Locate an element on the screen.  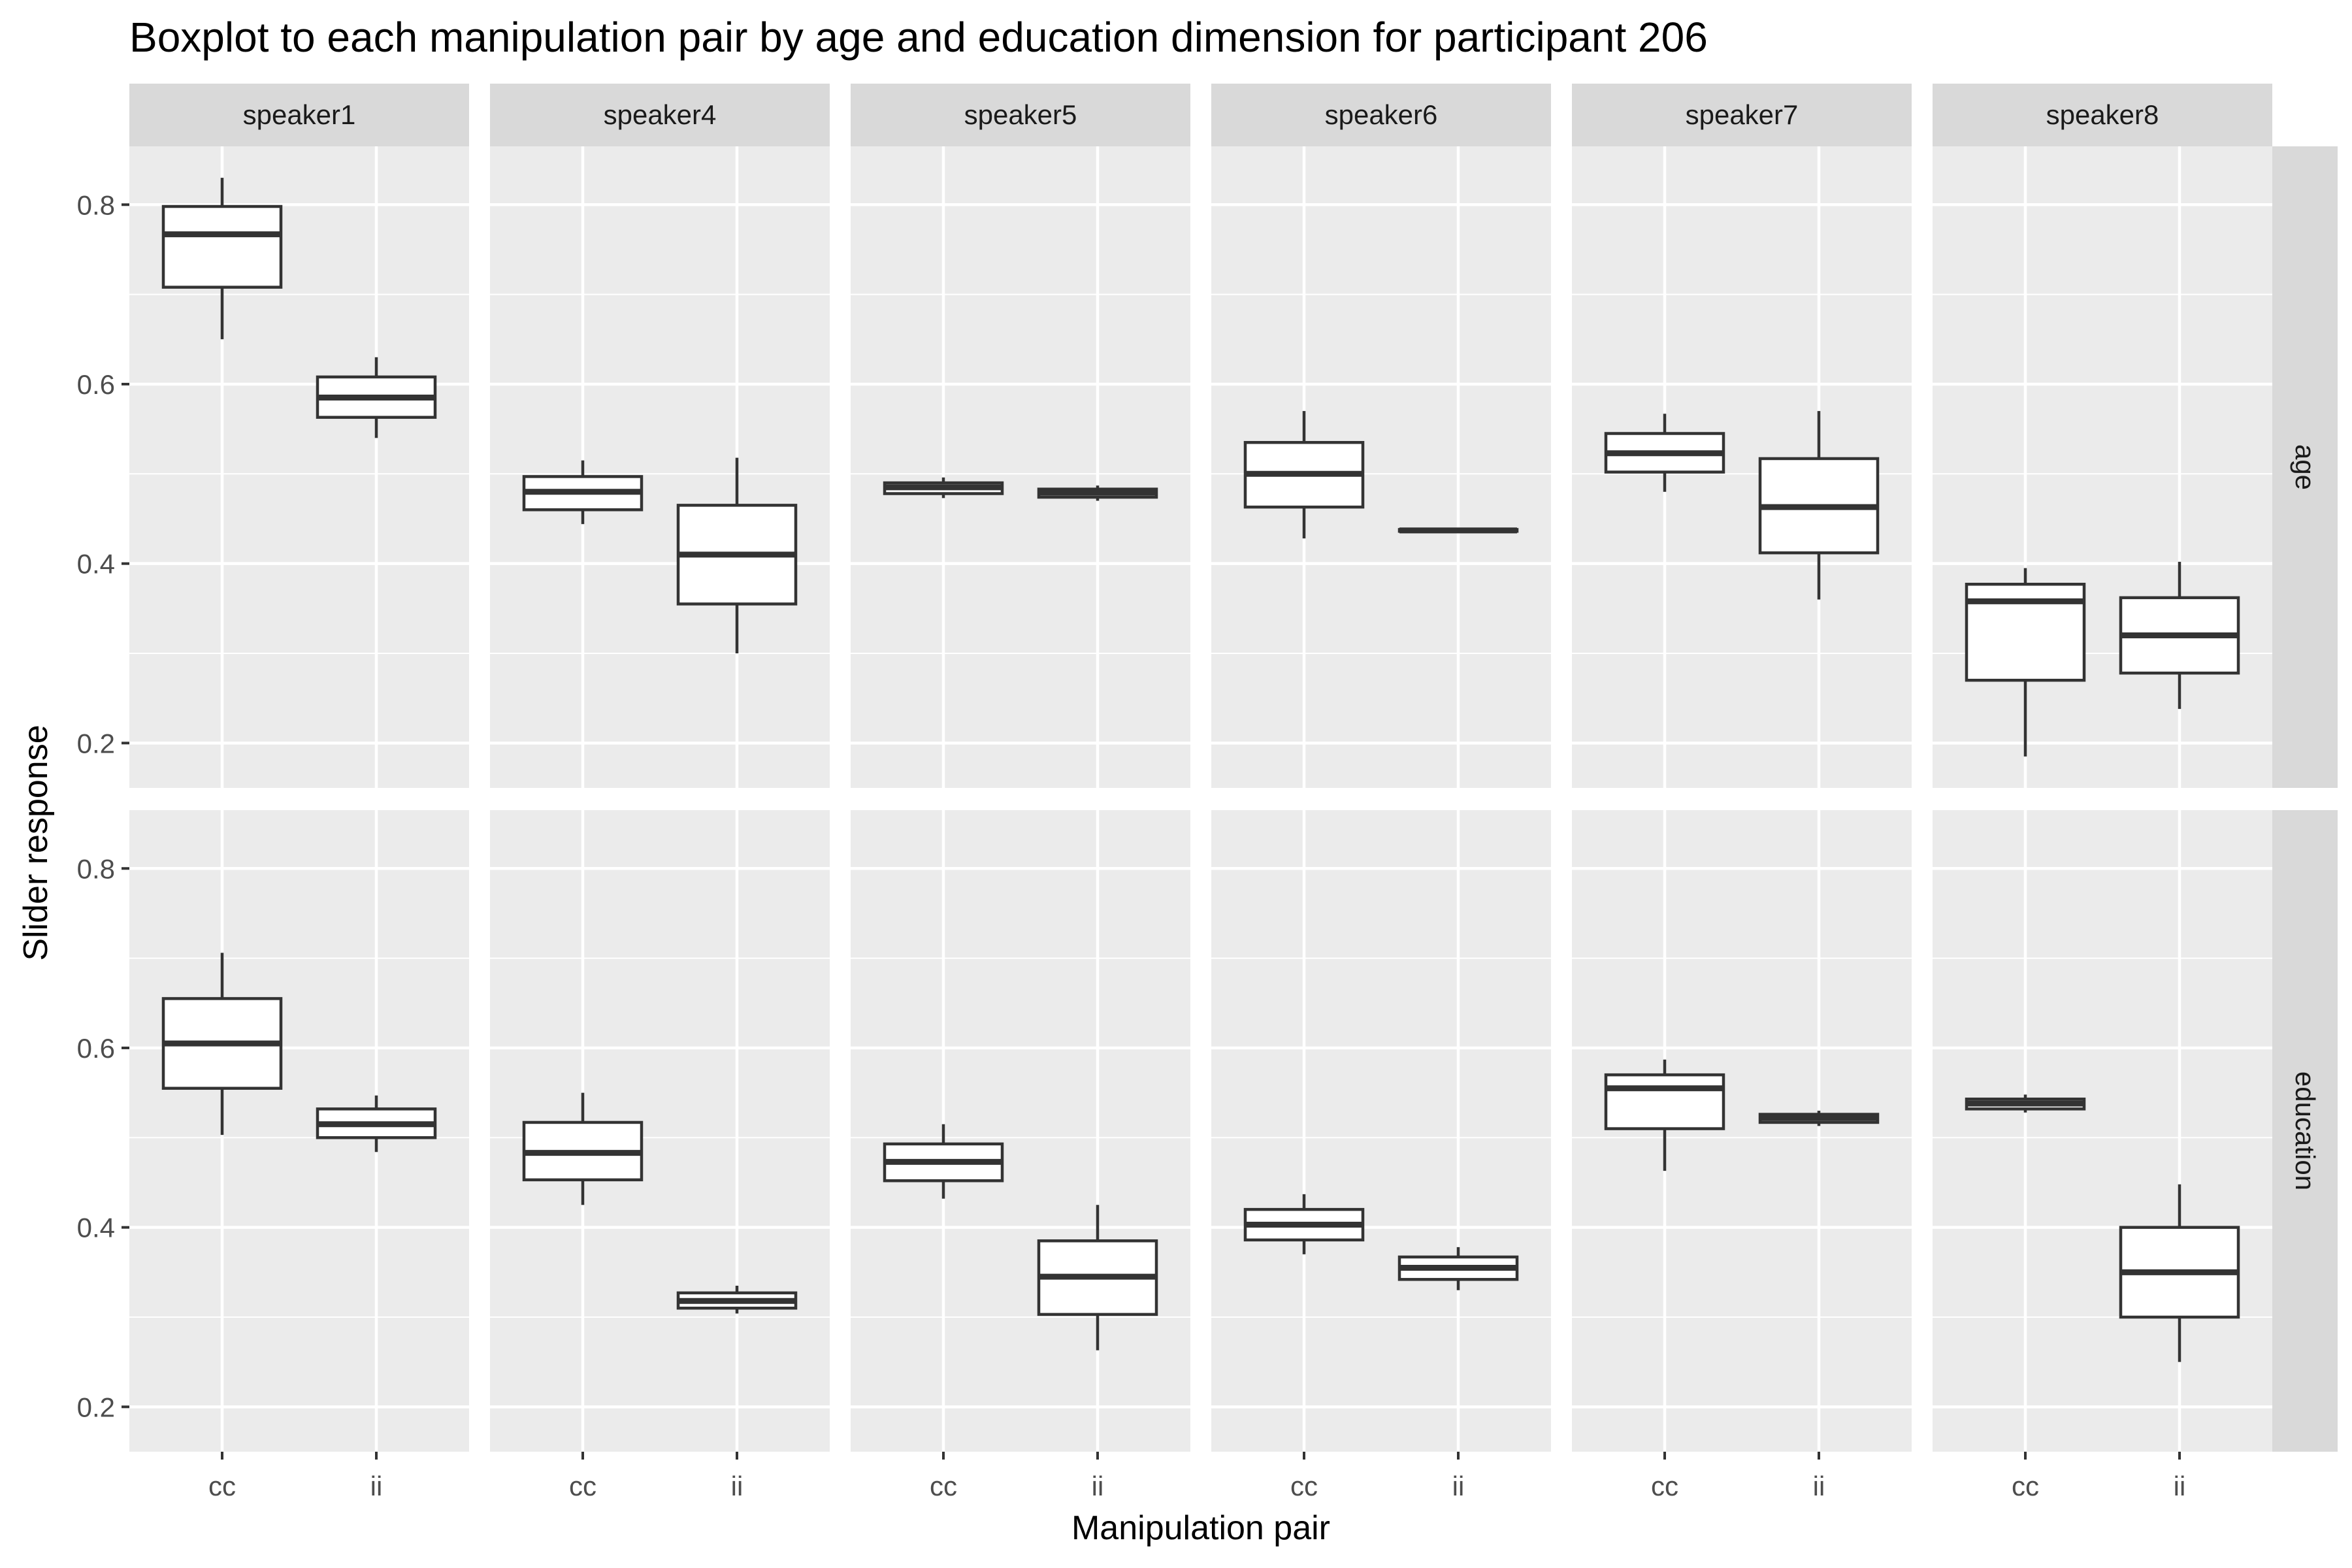
y-tick-label-education: 0.2 is located at coordinates (96, 1407).